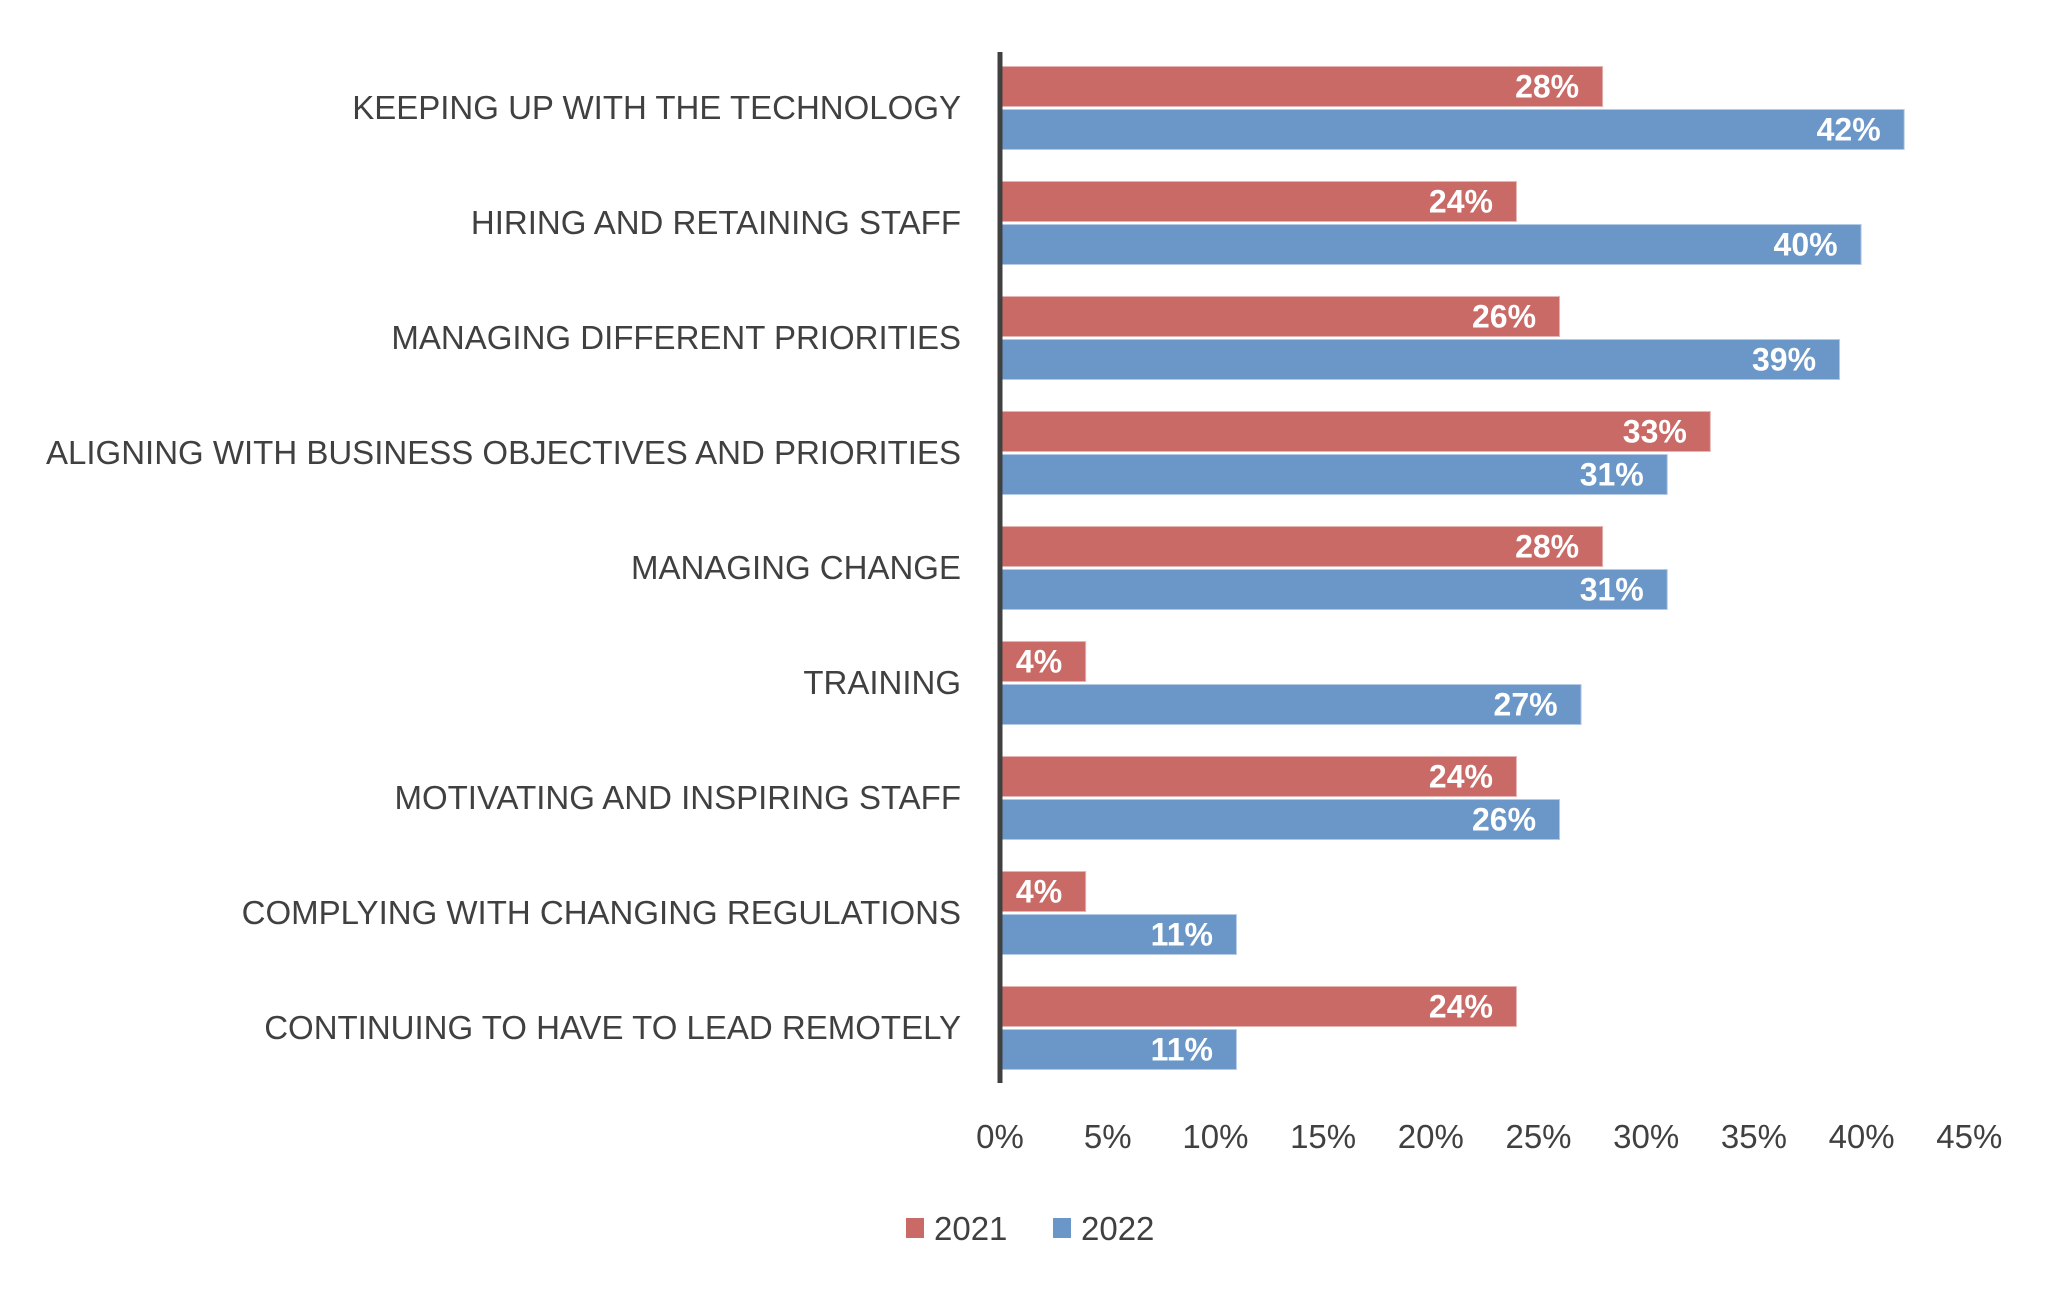 The height and width of the screenshot is (1291, 2048). Describe the element at coordinates (1062, 1228) in the screenshot. I see `legend-swatch-2022` at that location.